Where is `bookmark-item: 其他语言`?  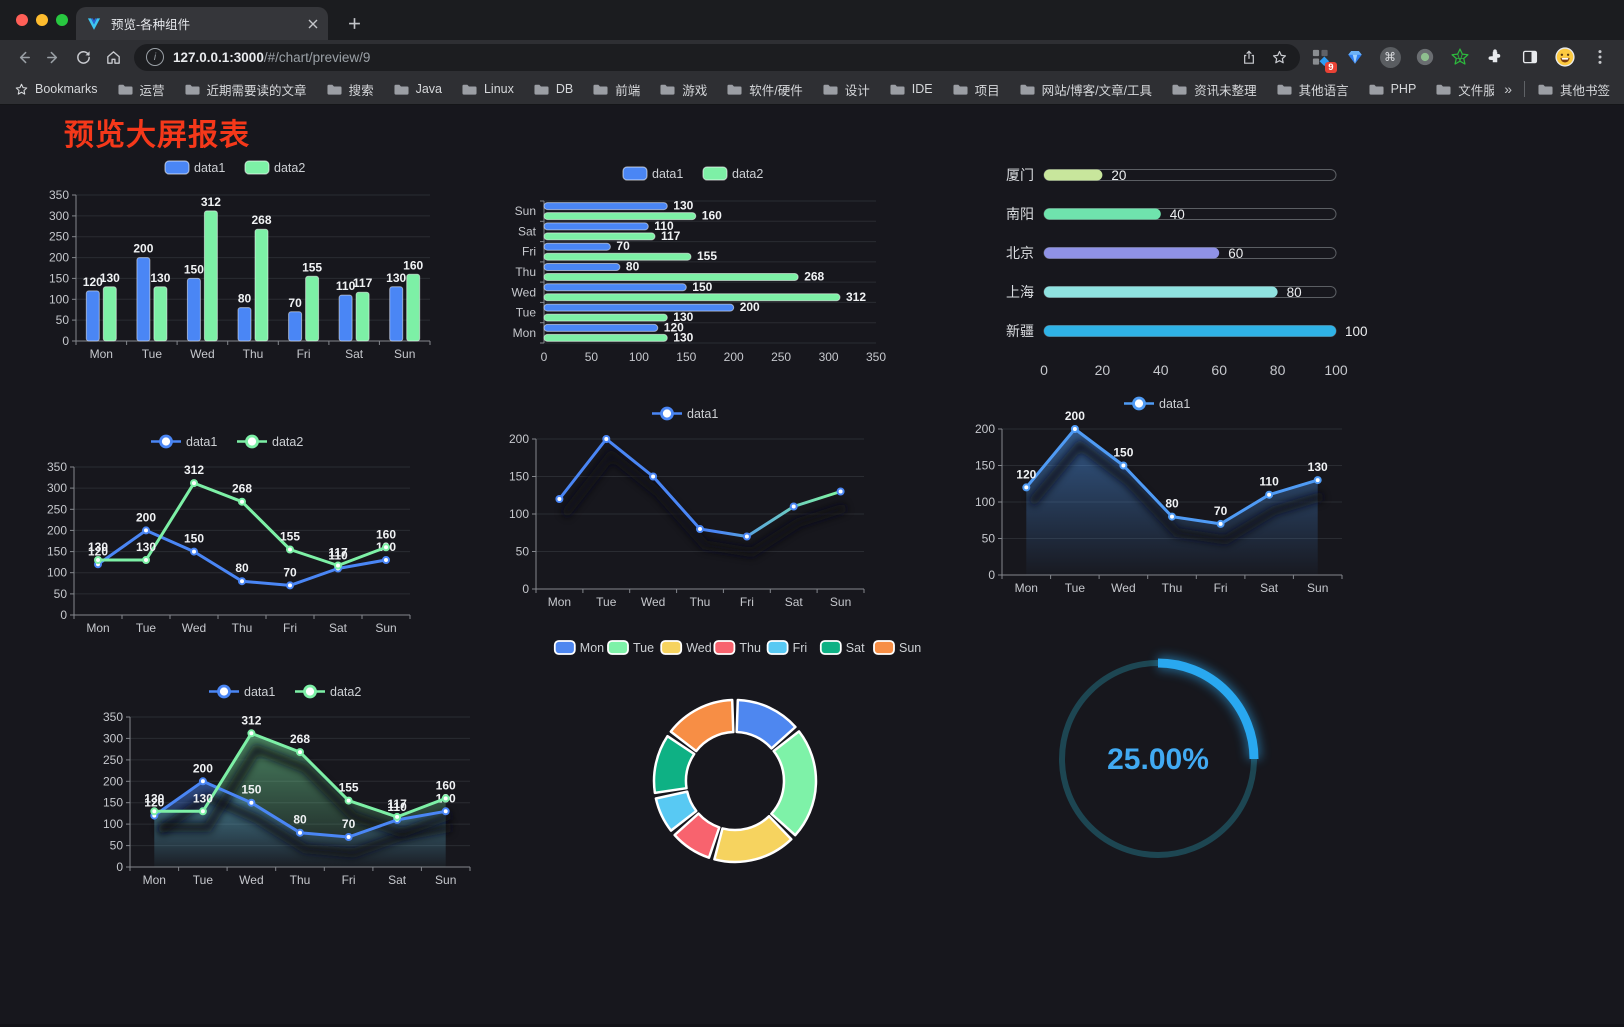
bookmark-item: 其他语言 is located at coordinates (1312, 89).